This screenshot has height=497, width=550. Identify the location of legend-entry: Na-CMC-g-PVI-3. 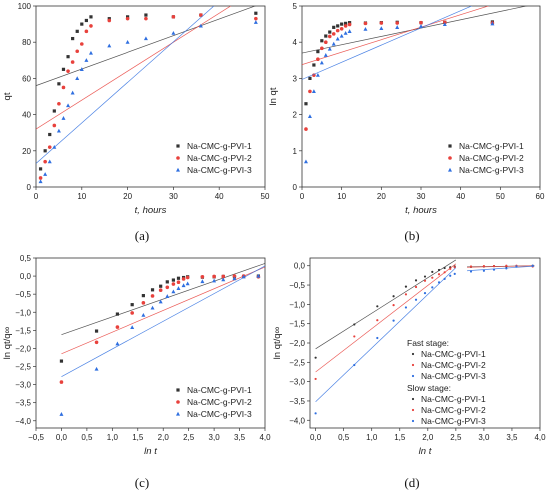
(453, 421).